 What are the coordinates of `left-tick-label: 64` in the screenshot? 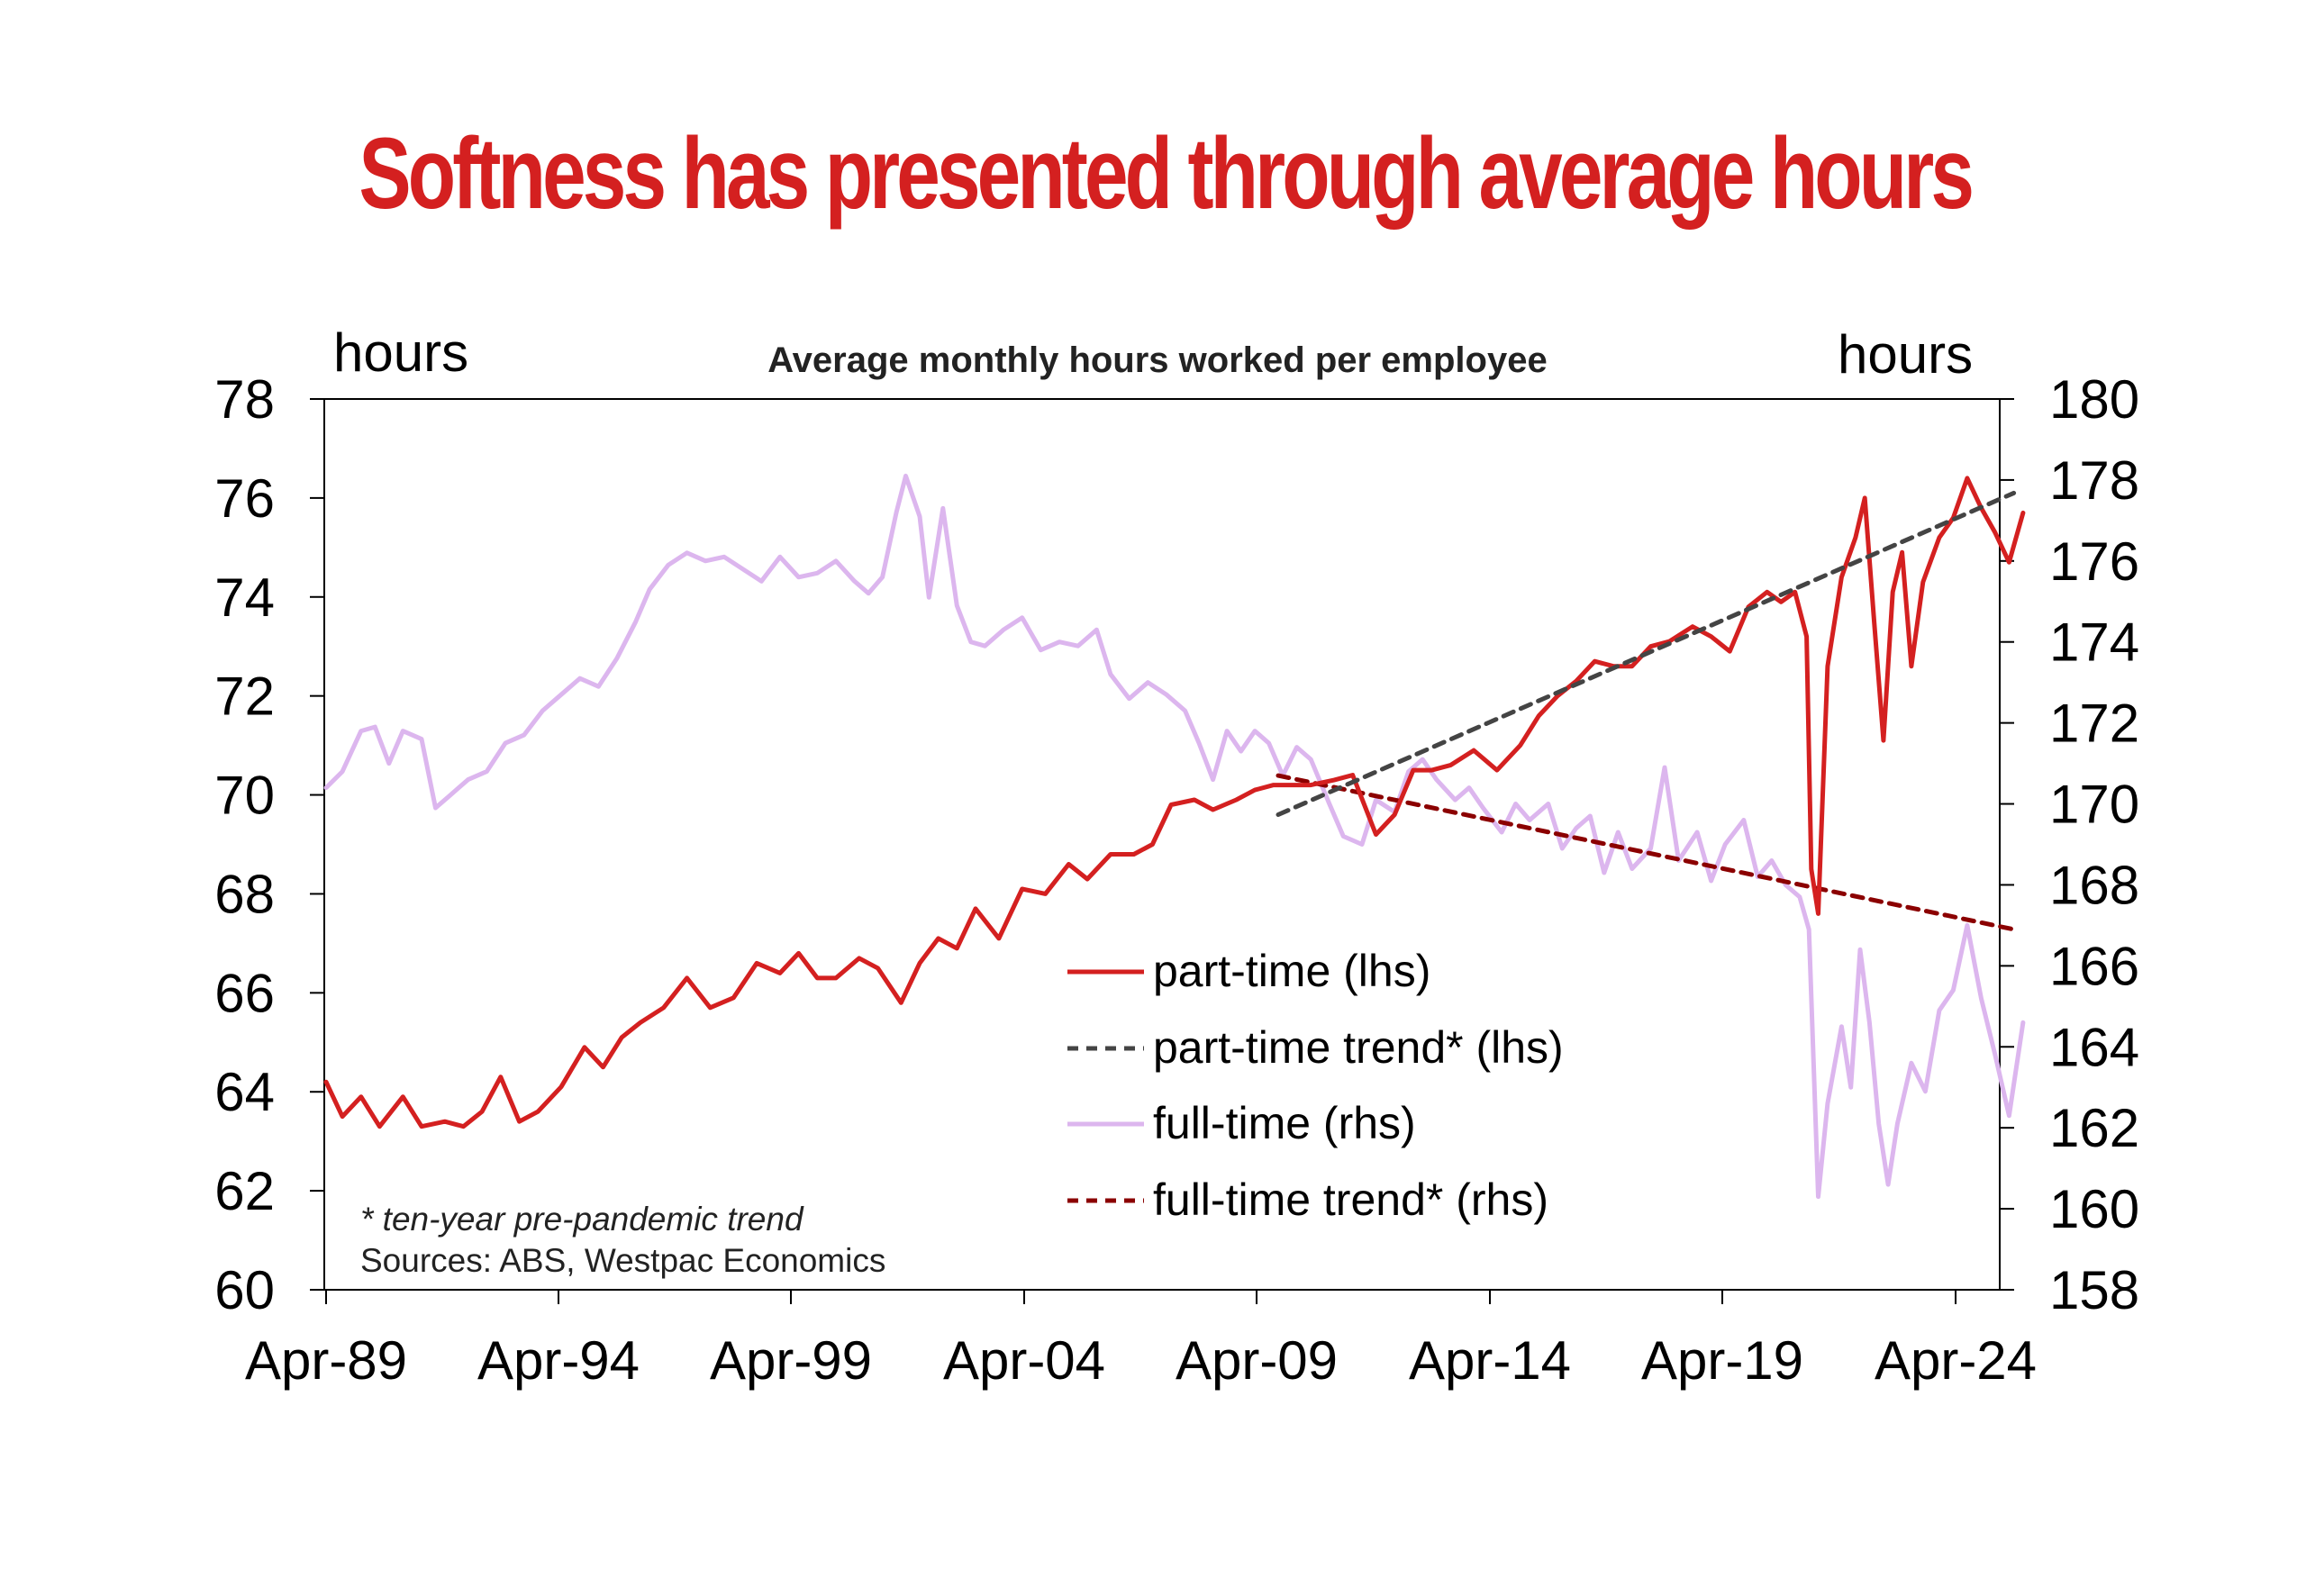 It's located at (244, 1092).